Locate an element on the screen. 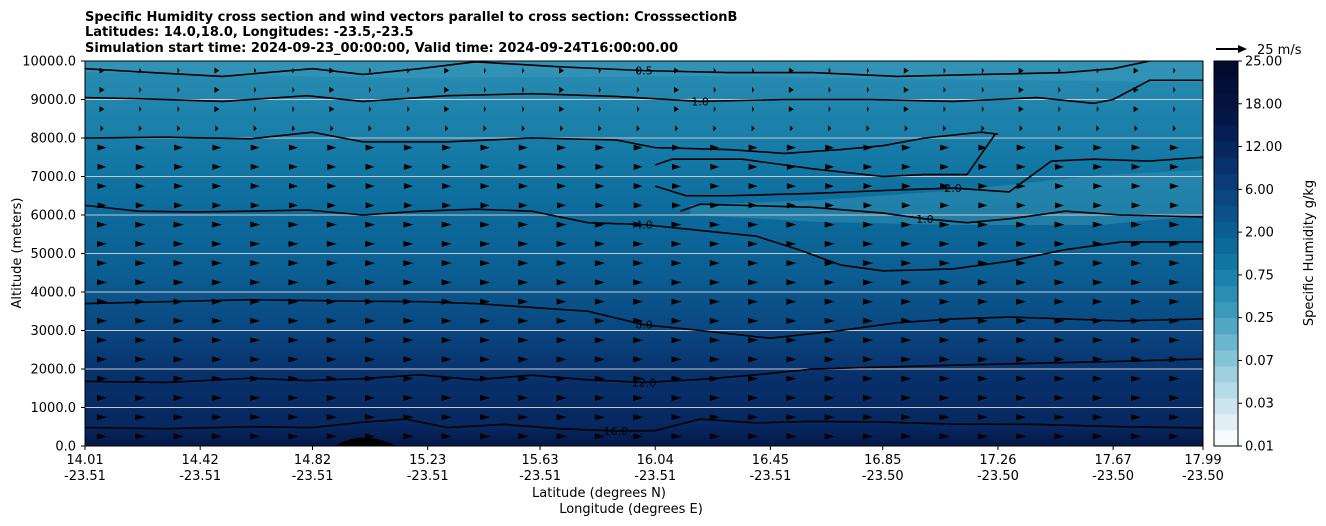 The image size is (1326, 526). x-tick-label-lon-5: -23.51 is located at coordinates (655, 476).